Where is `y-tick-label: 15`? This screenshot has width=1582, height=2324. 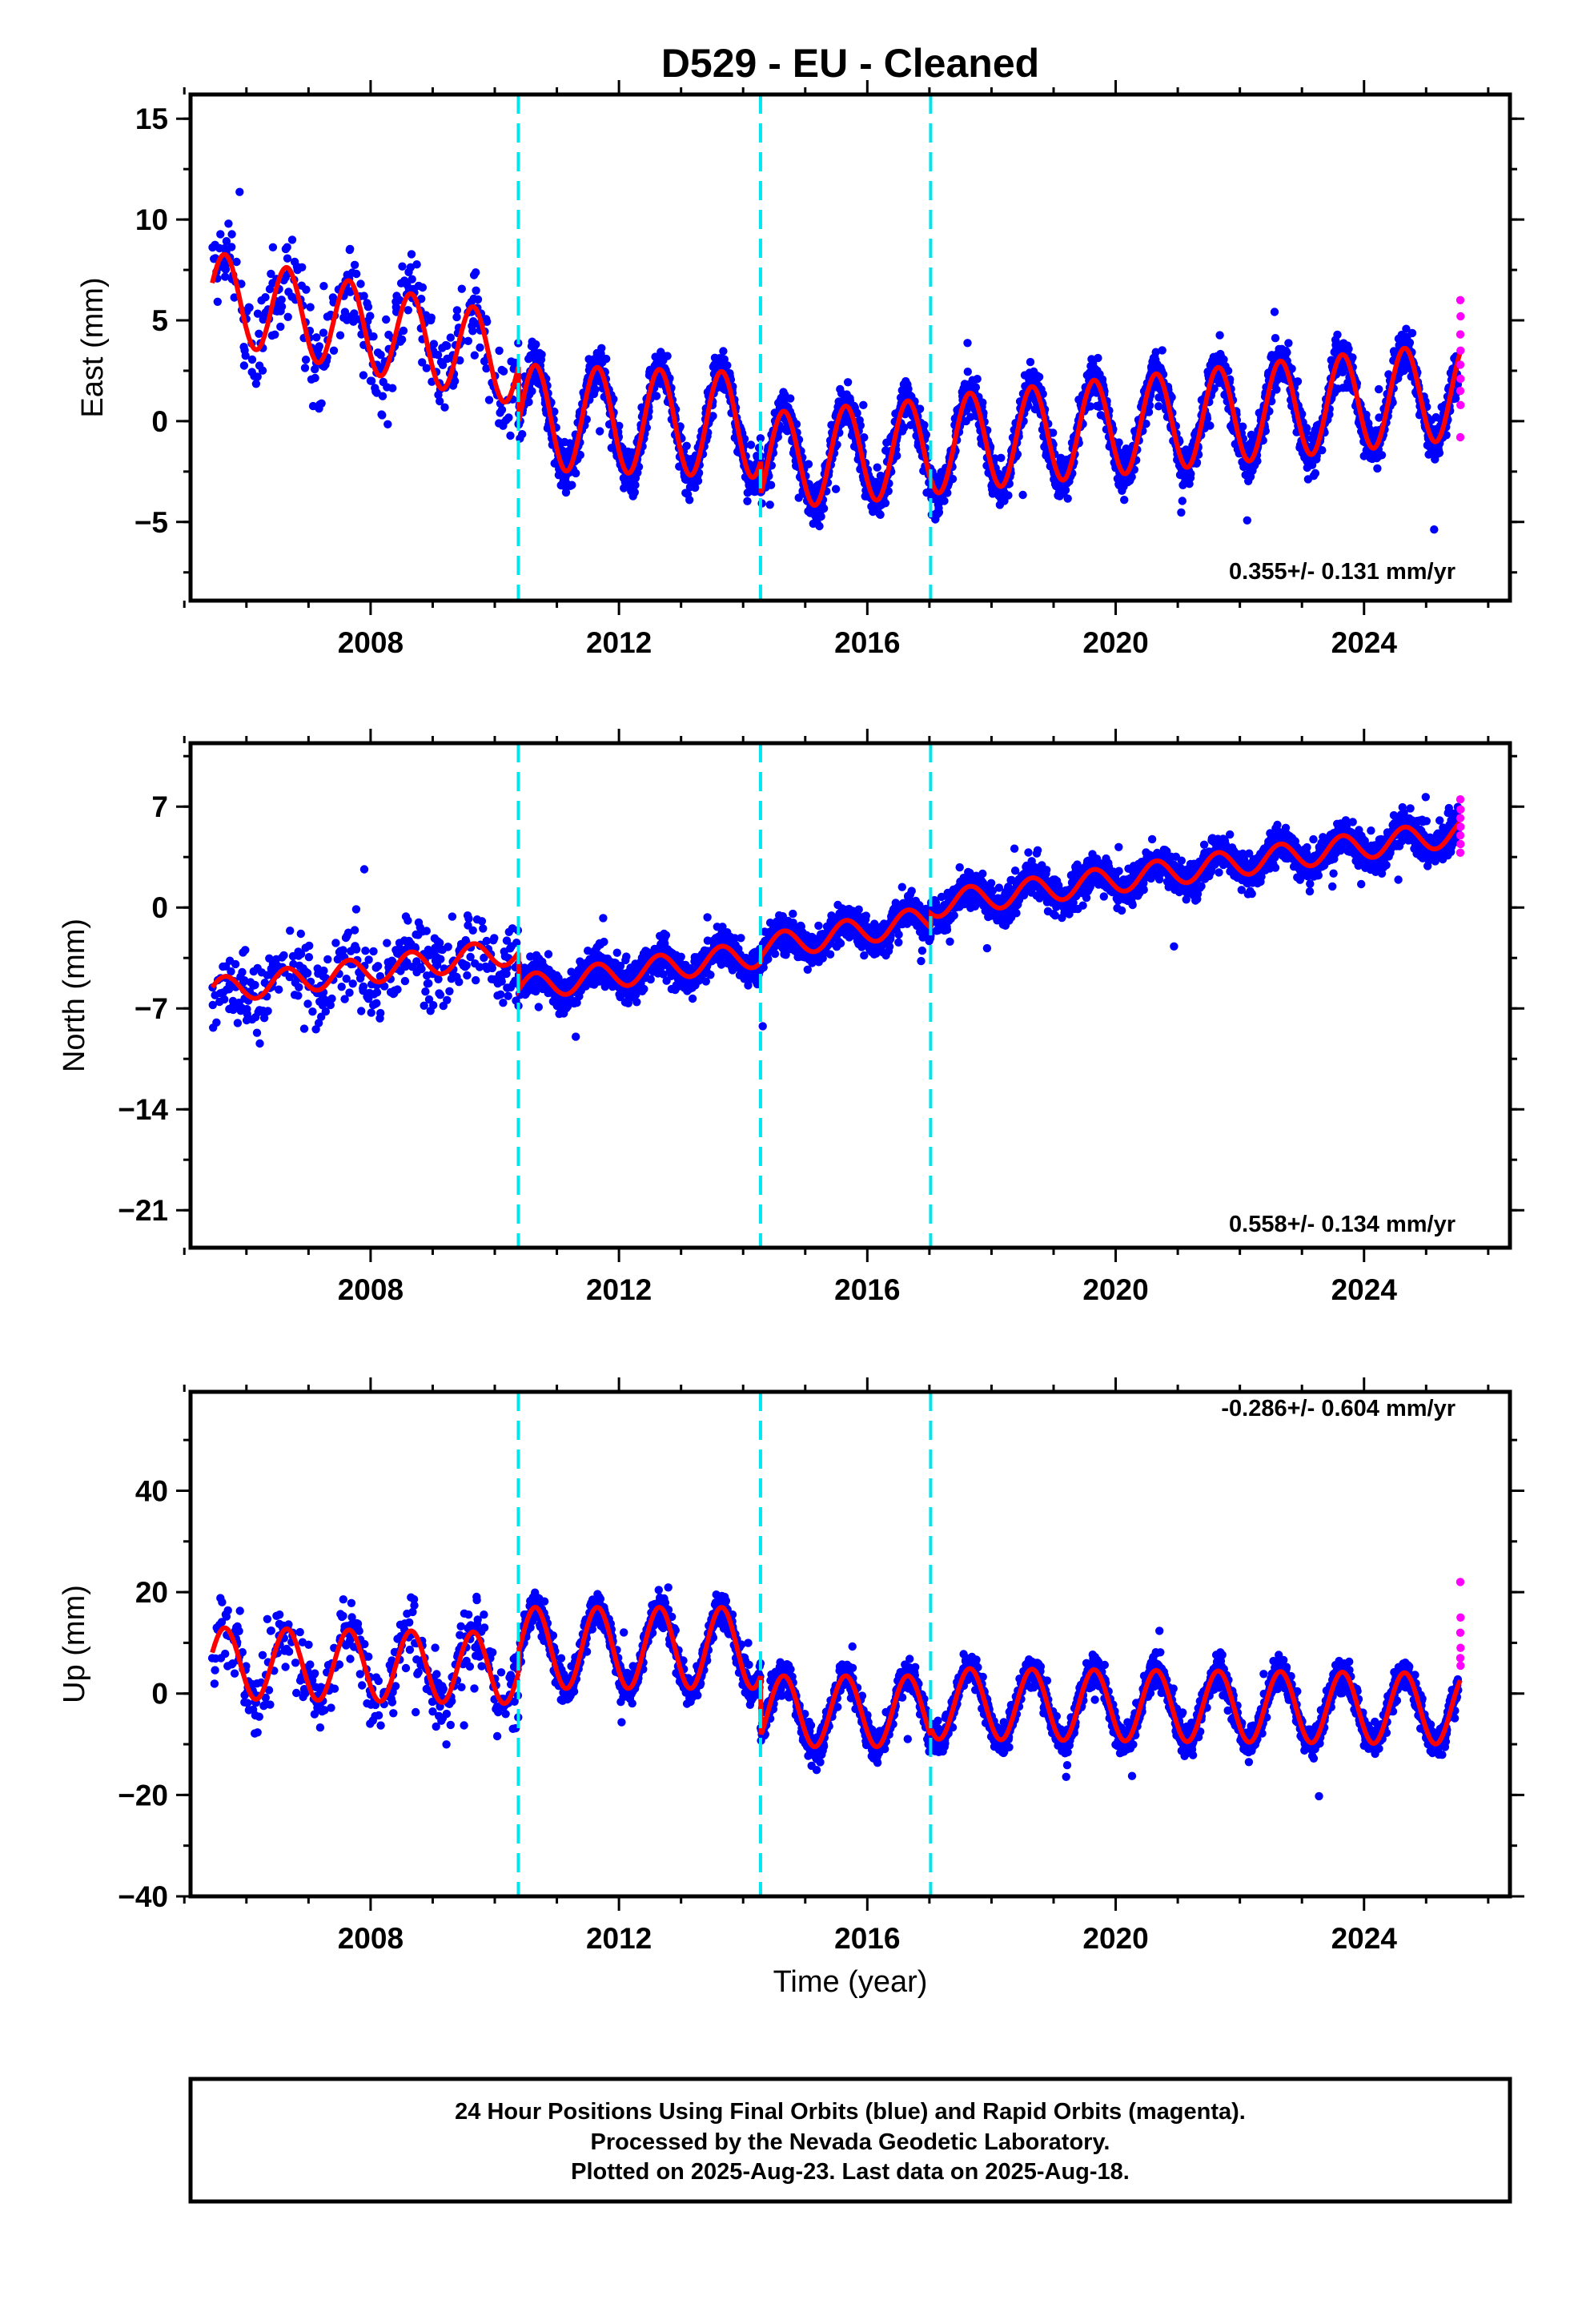 y-tick-label: 15 is located at coordinates (151, 119).